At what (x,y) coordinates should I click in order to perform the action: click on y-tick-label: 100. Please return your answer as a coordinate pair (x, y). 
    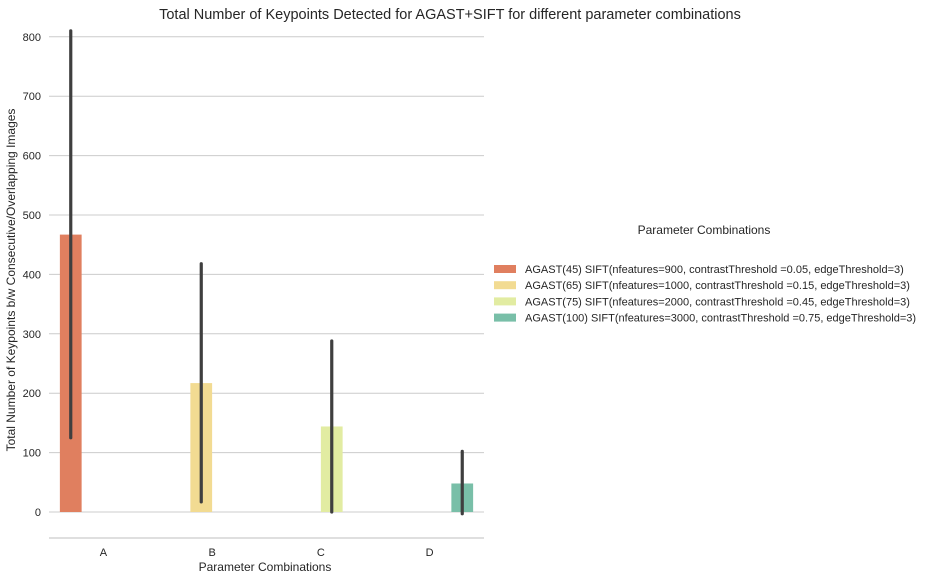
    Looking at the image, I should click on (32, 454).